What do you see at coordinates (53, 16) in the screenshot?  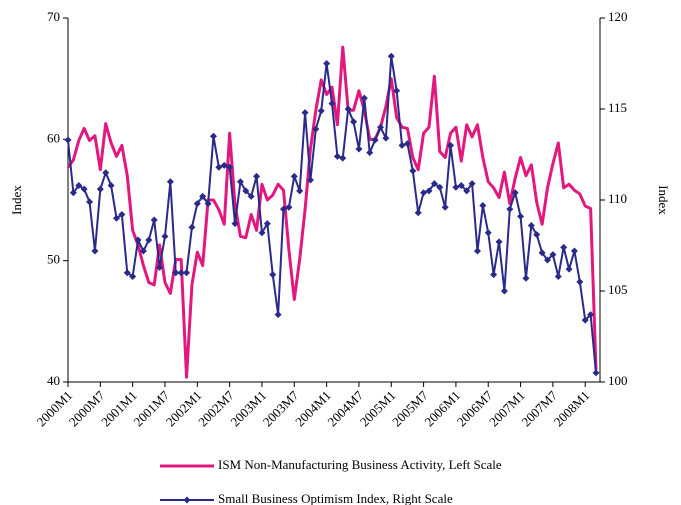 I see `y-tick-label: 70` at bounding box center [53, 16].